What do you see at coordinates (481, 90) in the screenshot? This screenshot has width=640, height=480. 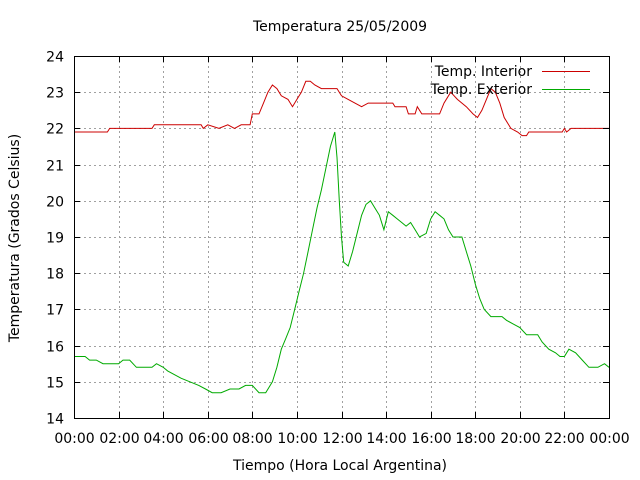 I see `legend-label: Temp. Exterior` at bounding box center [481, 90].